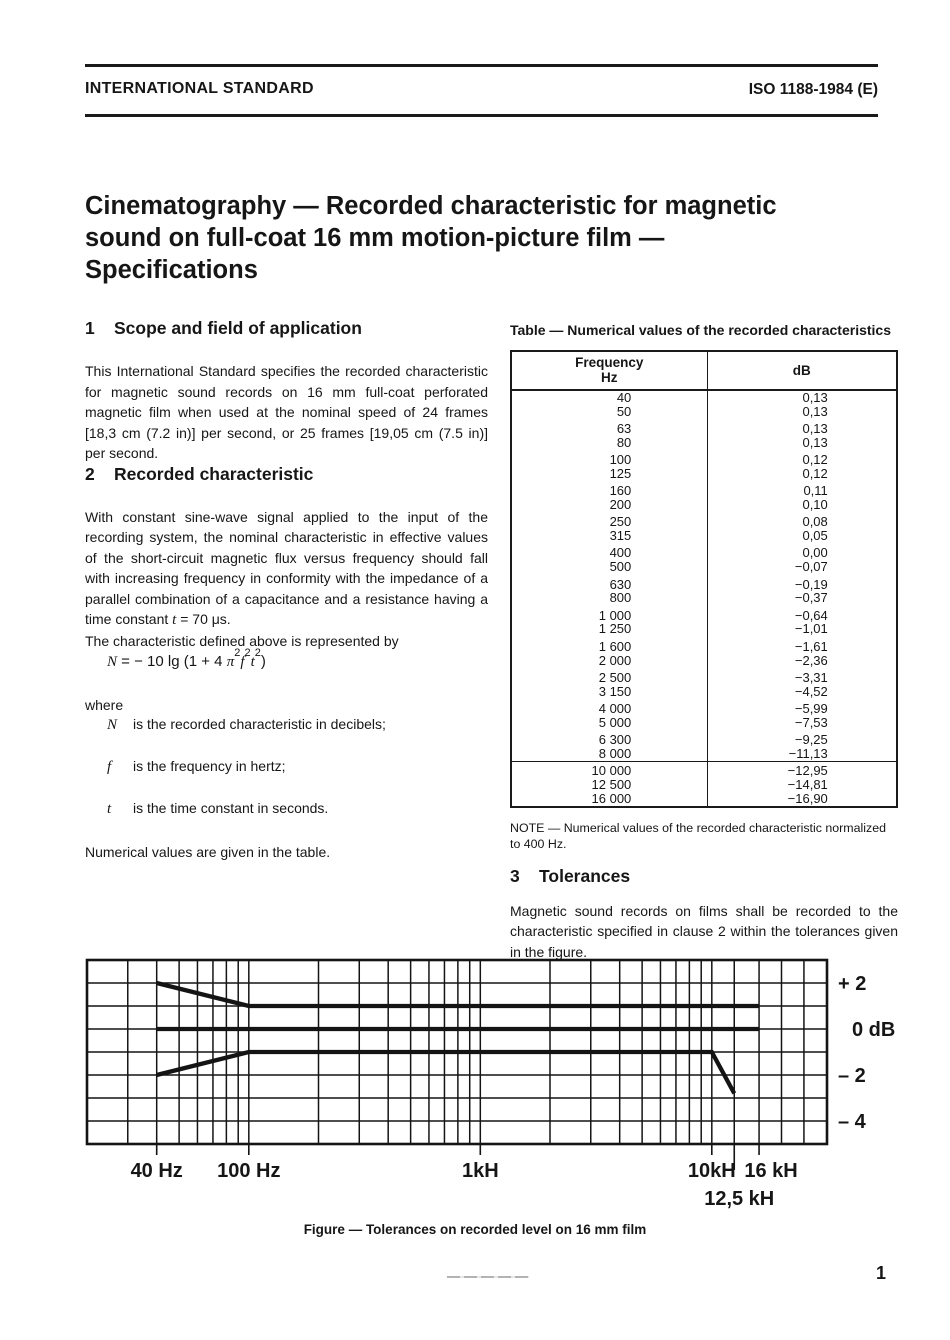 The height and width of the screenshot is (1340, 950). I want to click on table-row: 63 0,13, so click(704, 427).